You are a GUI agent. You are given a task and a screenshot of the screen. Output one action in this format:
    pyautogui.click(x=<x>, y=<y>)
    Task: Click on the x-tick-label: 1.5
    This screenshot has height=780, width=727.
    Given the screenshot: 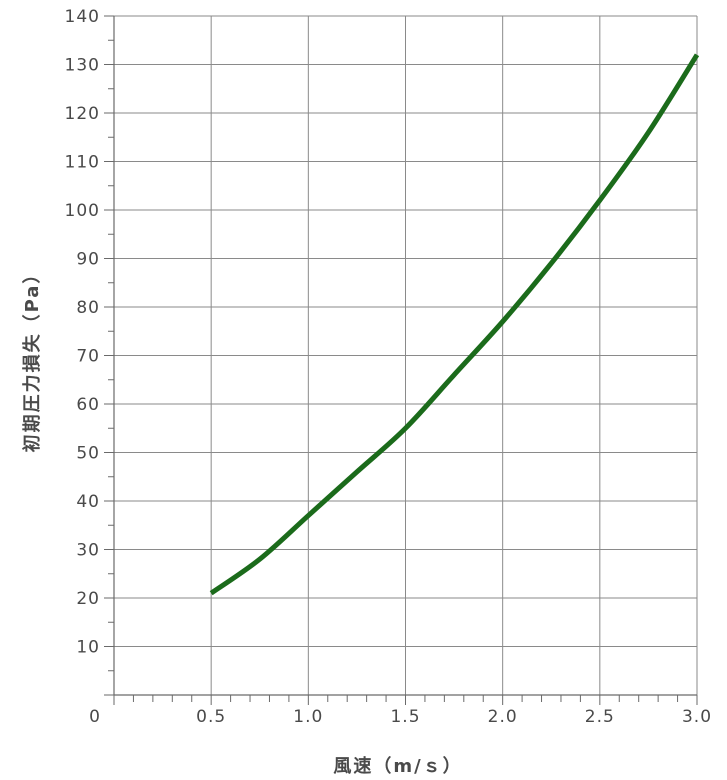 What is the action you would take?
    pyautogui.click(x=405, y=717)
    